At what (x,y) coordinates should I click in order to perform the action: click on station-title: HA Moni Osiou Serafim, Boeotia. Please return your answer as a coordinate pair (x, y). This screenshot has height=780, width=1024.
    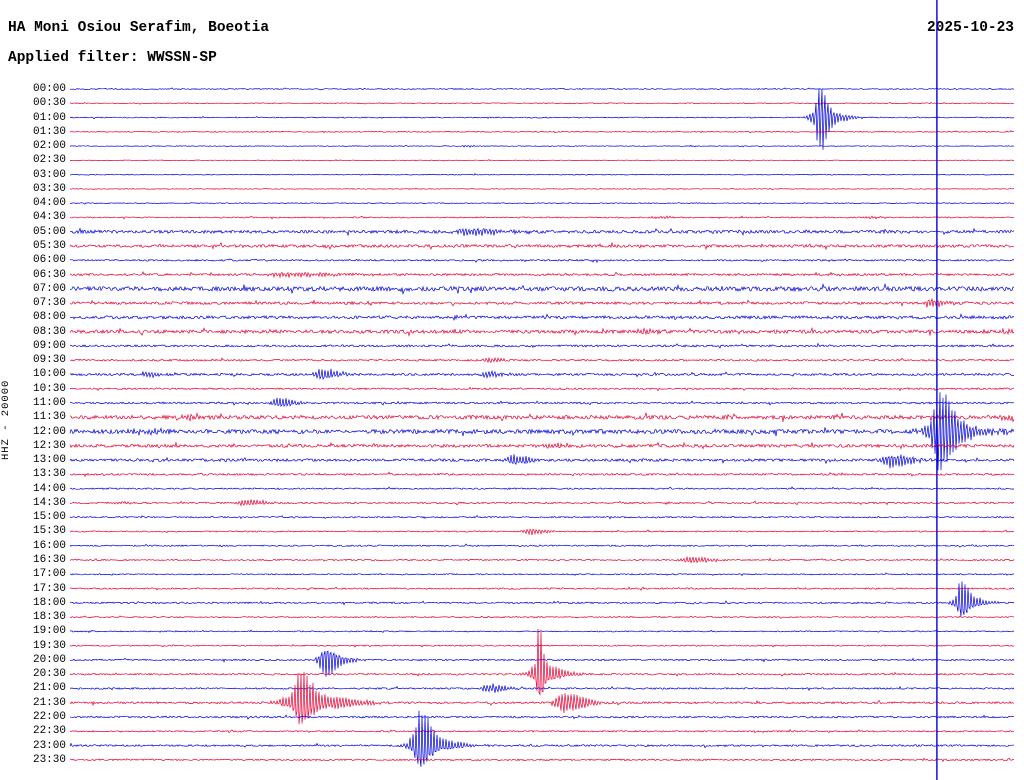
    Looking at the image, I should click on (139, 28).